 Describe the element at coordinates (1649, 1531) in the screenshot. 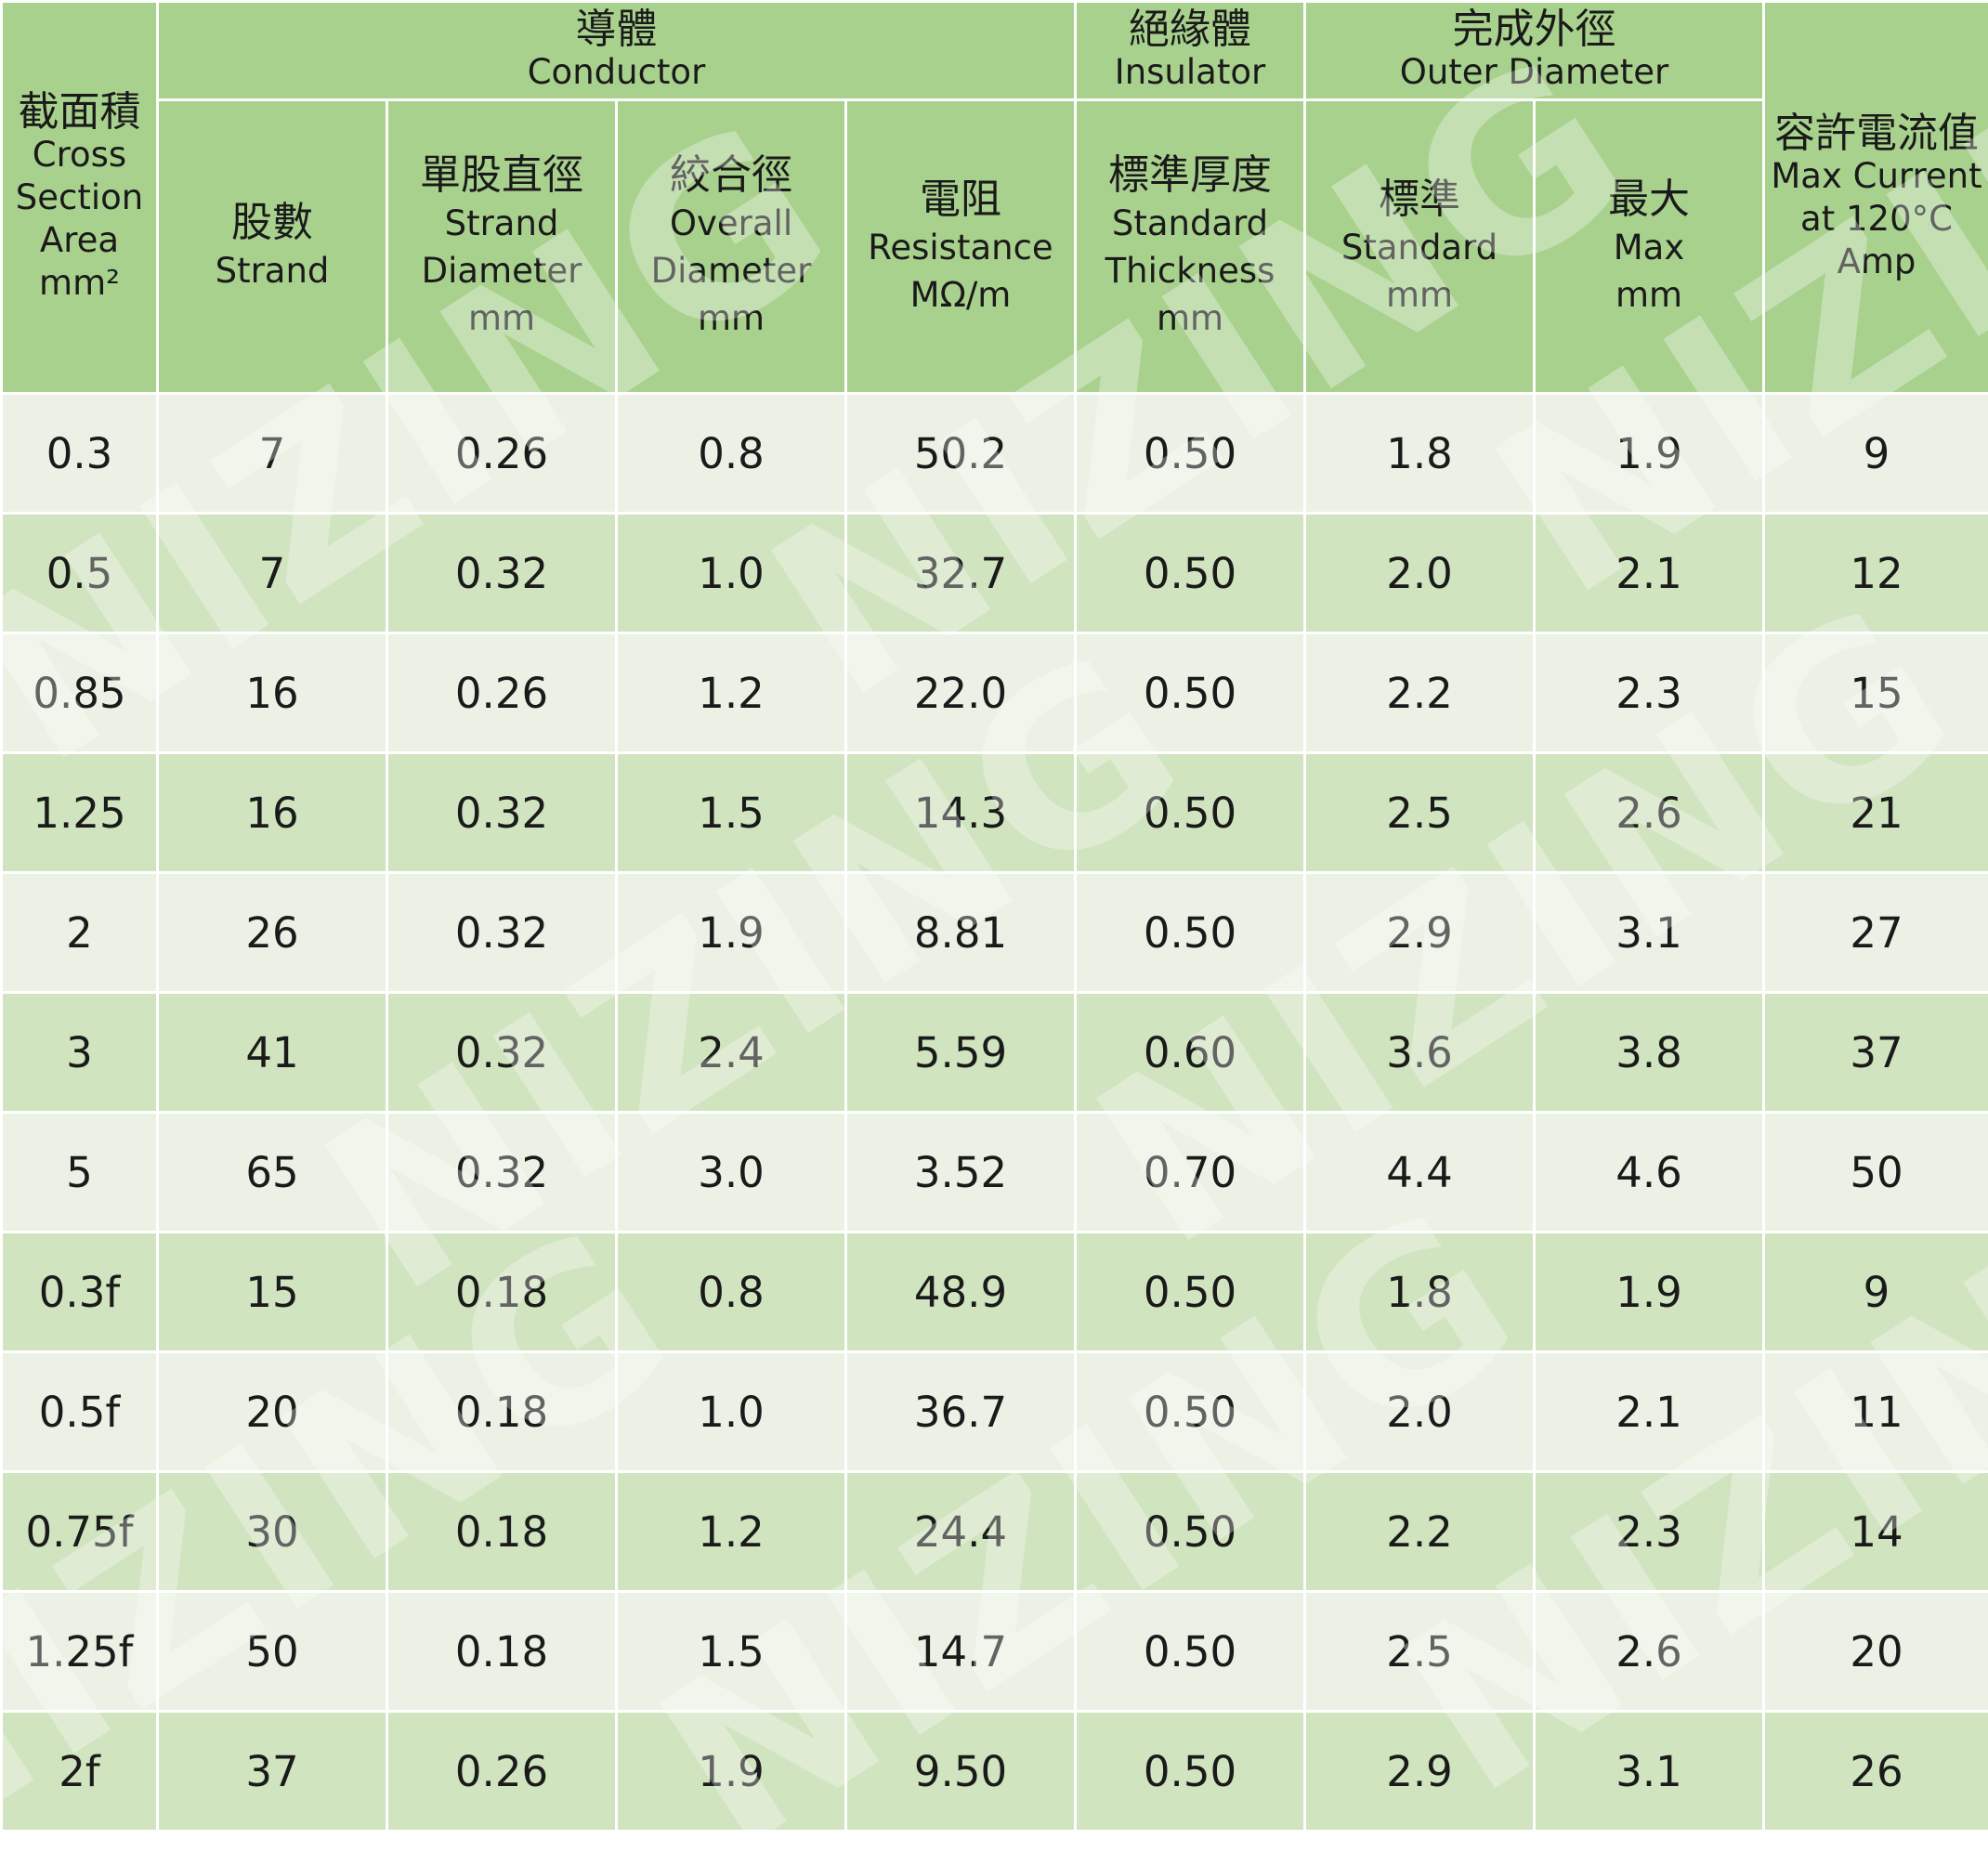

I see `cell-od-max: 2.3` at that location.